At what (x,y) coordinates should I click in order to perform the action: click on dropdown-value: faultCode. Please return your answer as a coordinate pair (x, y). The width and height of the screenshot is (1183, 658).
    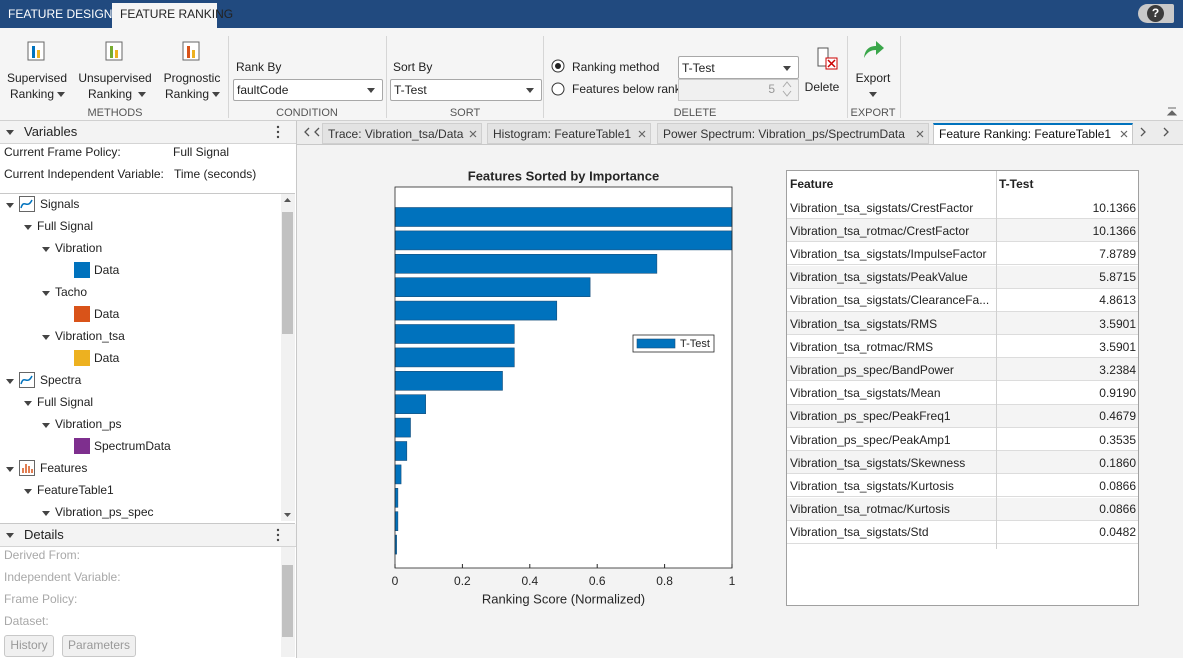
    Looking at the image, I should click on (262, 90).